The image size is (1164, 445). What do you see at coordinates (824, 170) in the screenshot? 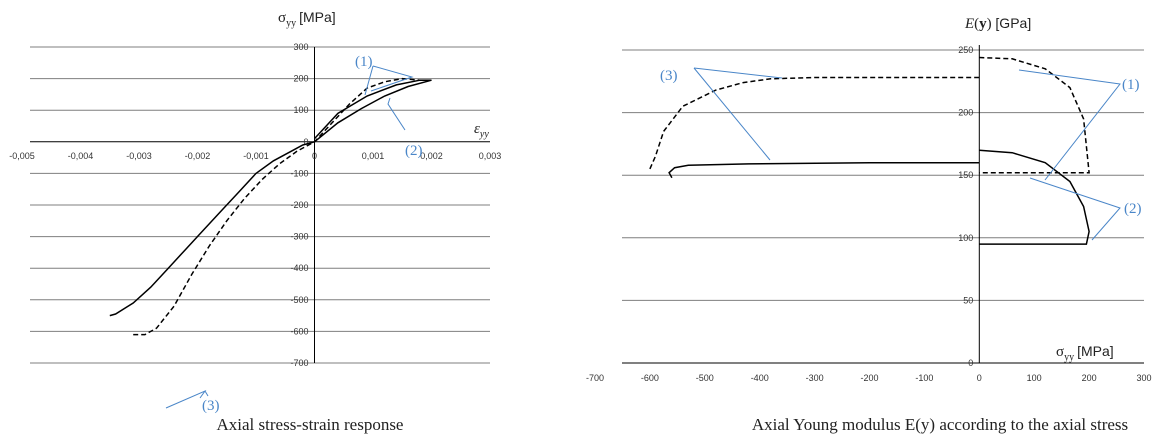
I see `right-series-solid-branch-left` at bounding box center [824, 170].